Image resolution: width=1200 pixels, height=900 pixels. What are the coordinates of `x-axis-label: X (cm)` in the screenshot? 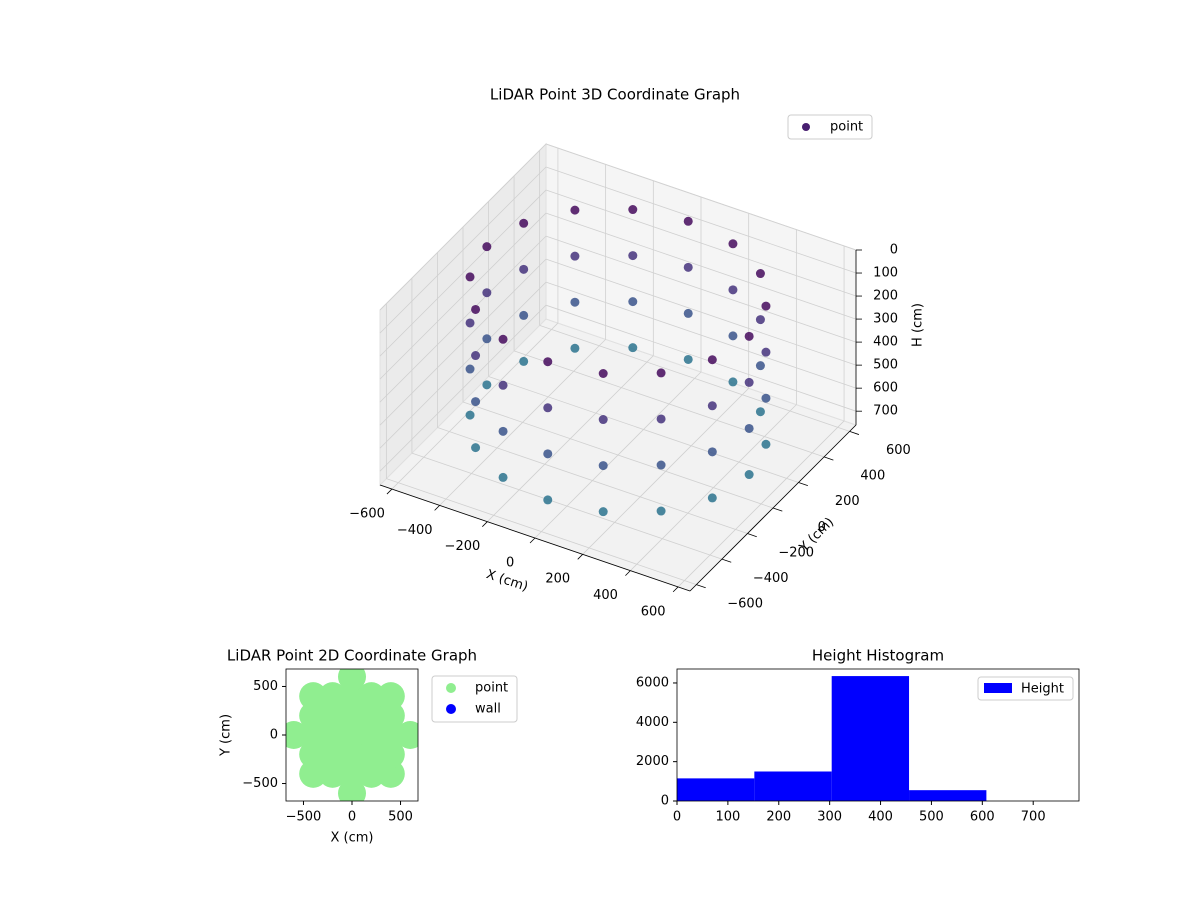 It's located at (507, 581).